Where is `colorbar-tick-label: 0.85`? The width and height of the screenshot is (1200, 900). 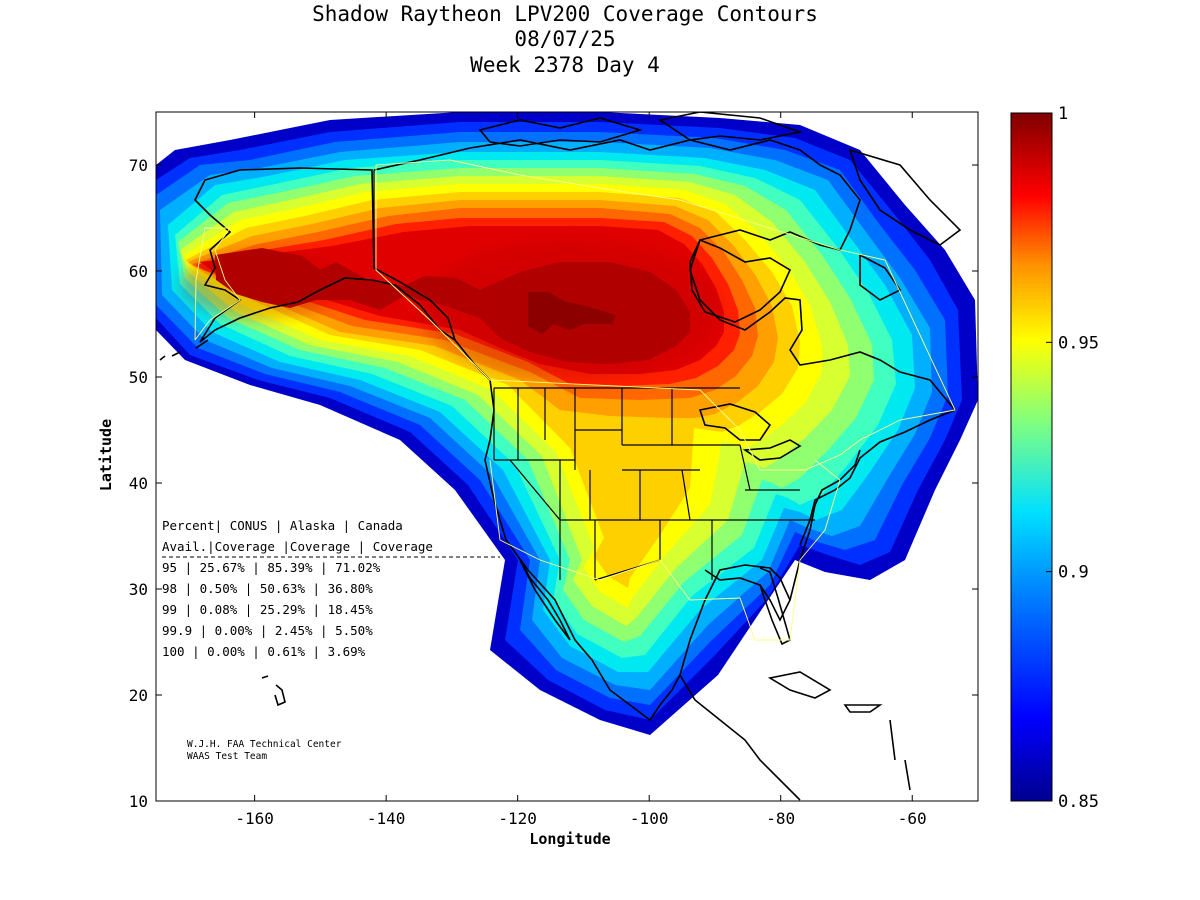 colorbar-tick-label: 0.85 is located at coordinates (1078, 802).